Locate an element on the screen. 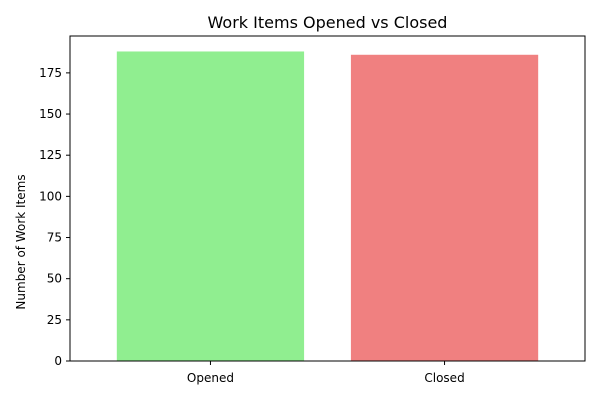 This screenshot has height=400, width=600. y-tick-label: 100 is located at coordinates (50, 196).